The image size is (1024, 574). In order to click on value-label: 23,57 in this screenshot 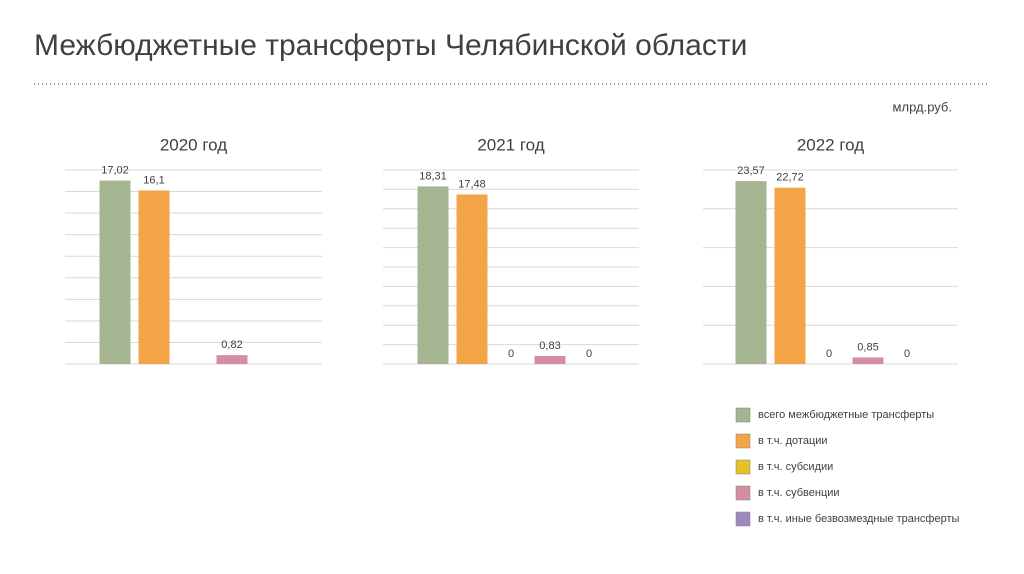, I will do `click(751, 171)`.